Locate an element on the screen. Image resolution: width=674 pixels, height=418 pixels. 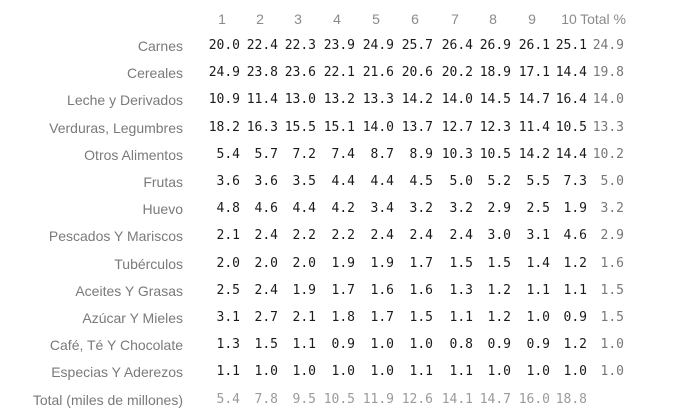
row-label: Cereales is located at coordinates (154, 73).